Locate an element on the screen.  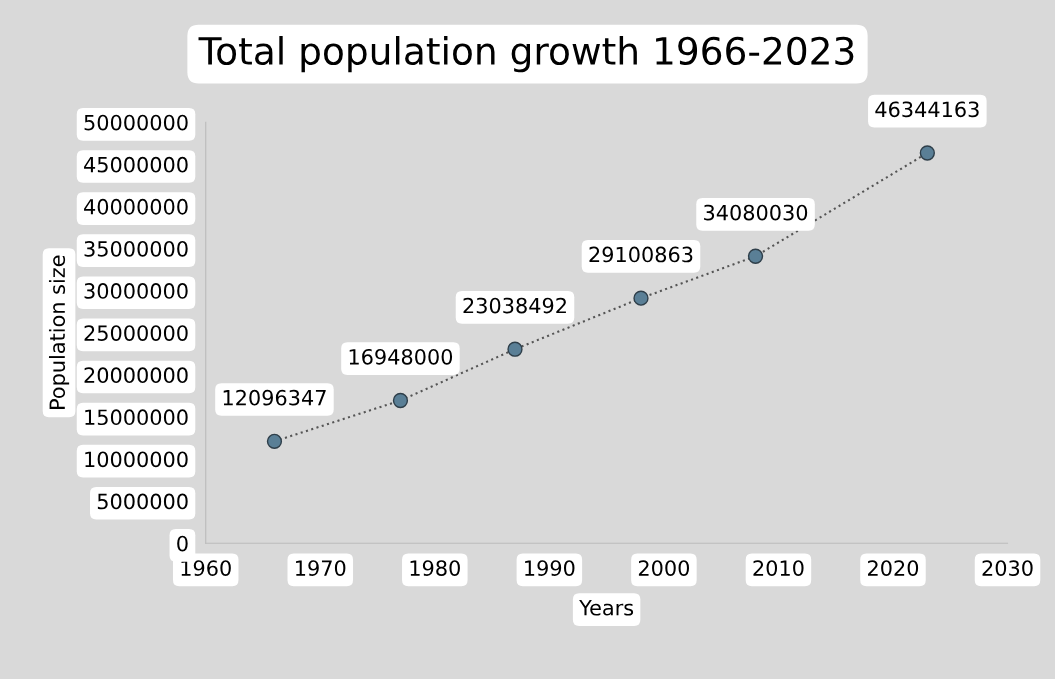
y-tick-label: 5000000 is located at coordinates (142, 501).